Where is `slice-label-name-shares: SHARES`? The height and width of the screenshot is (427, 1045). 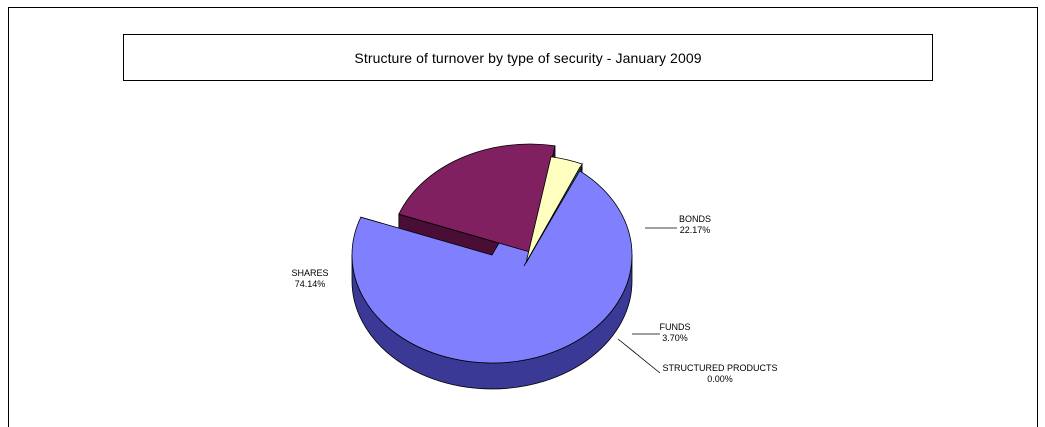 slice-label-name-shares: SHARES is located at coordinates (309, 273).